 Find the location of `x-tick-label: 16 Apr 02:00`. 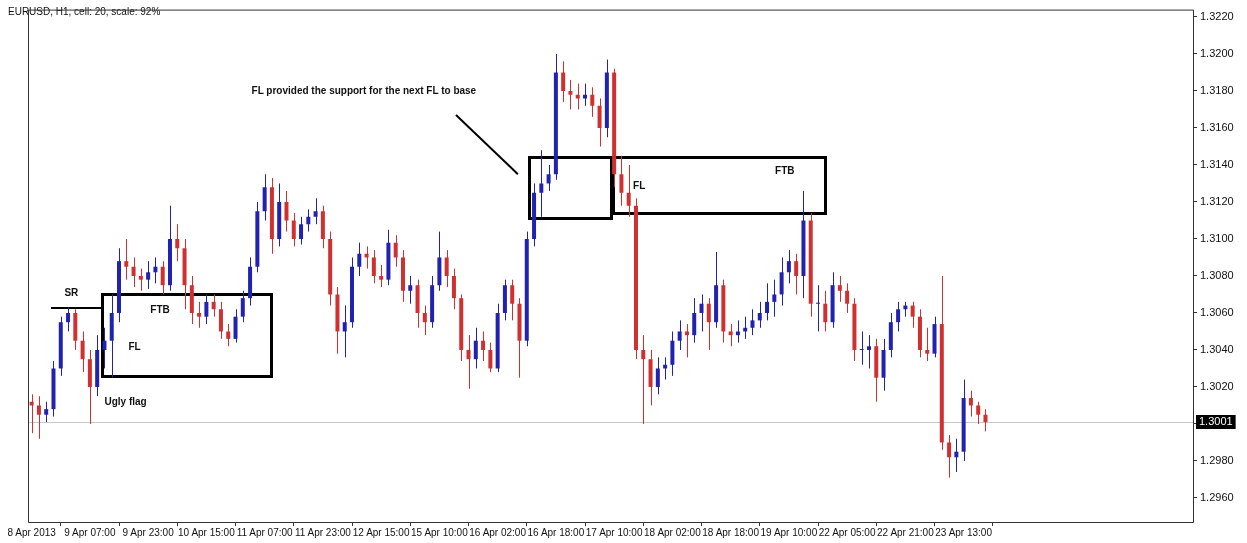

x-tick-label: 16 Apr 02:00 is located at coordinates (498, 532).